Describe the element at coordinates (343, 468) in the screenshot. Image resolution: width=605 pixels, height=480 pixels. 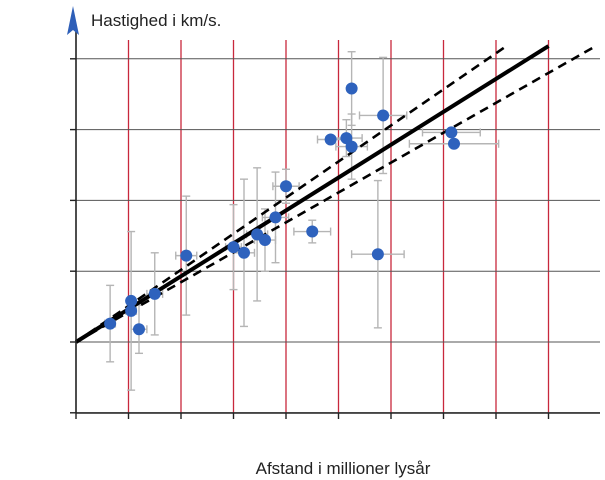
I see `x-axis-title: Afstand i millioner lysår` at that location.